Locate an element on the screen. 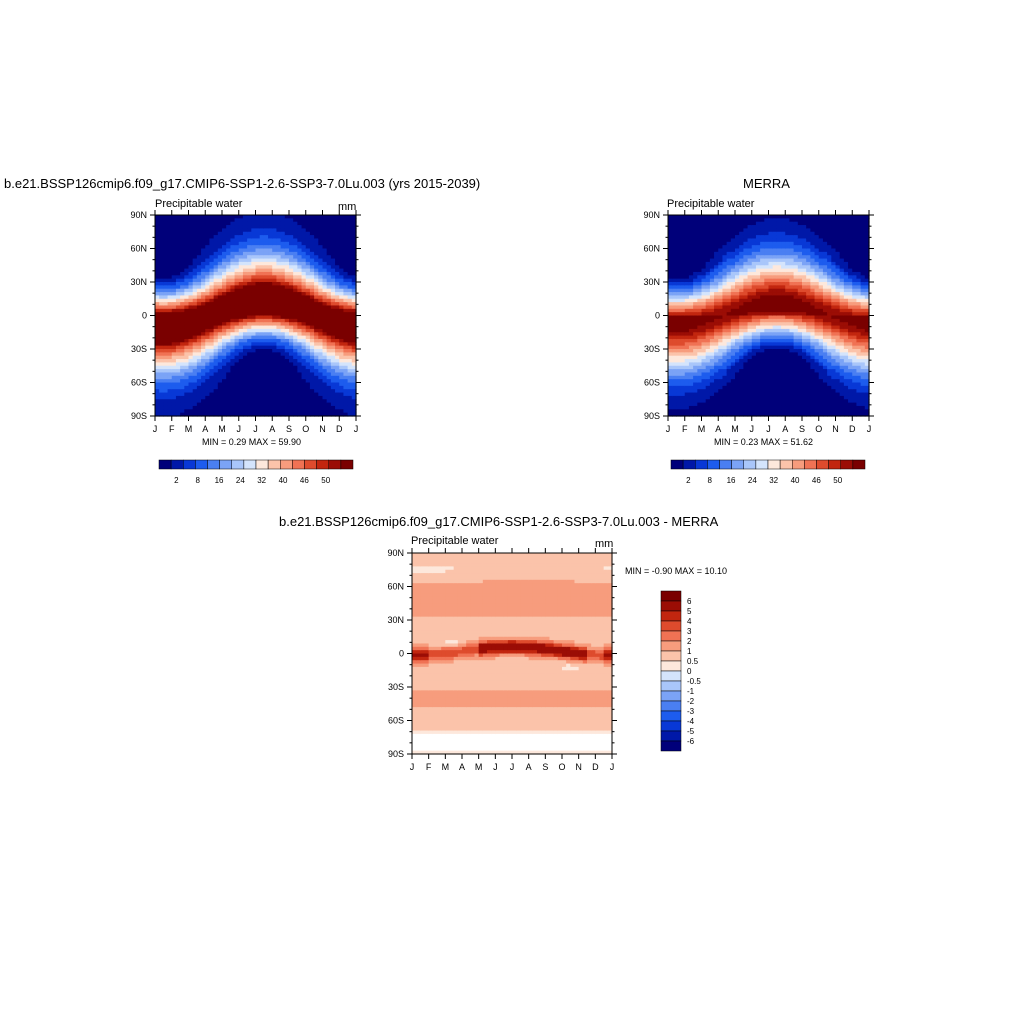 The height and width of the screenshot is (1024, 1024). panel1-xtick-label: D is located at coordinates (339, 429).